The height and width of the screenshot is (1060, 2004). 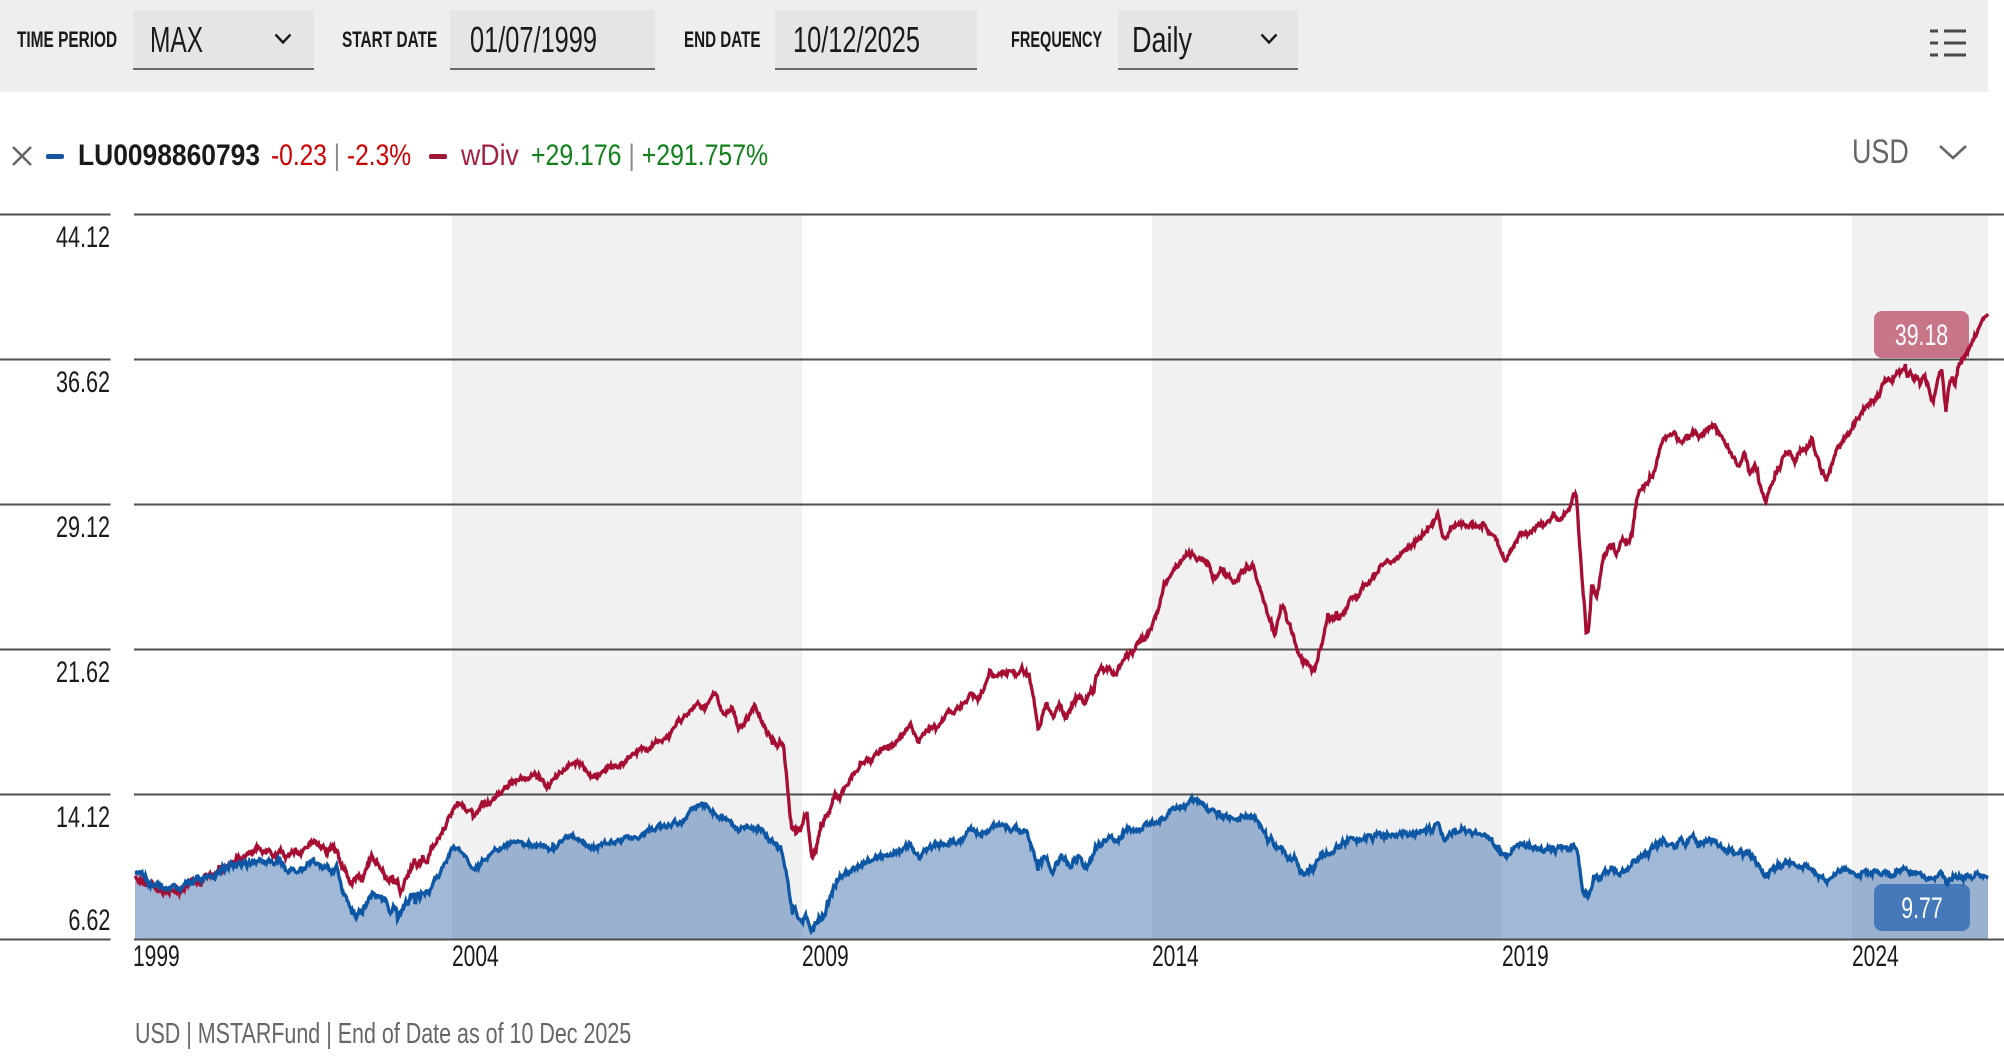 I want to click on svg-text: 39.18, so click(x=1921, y=334).